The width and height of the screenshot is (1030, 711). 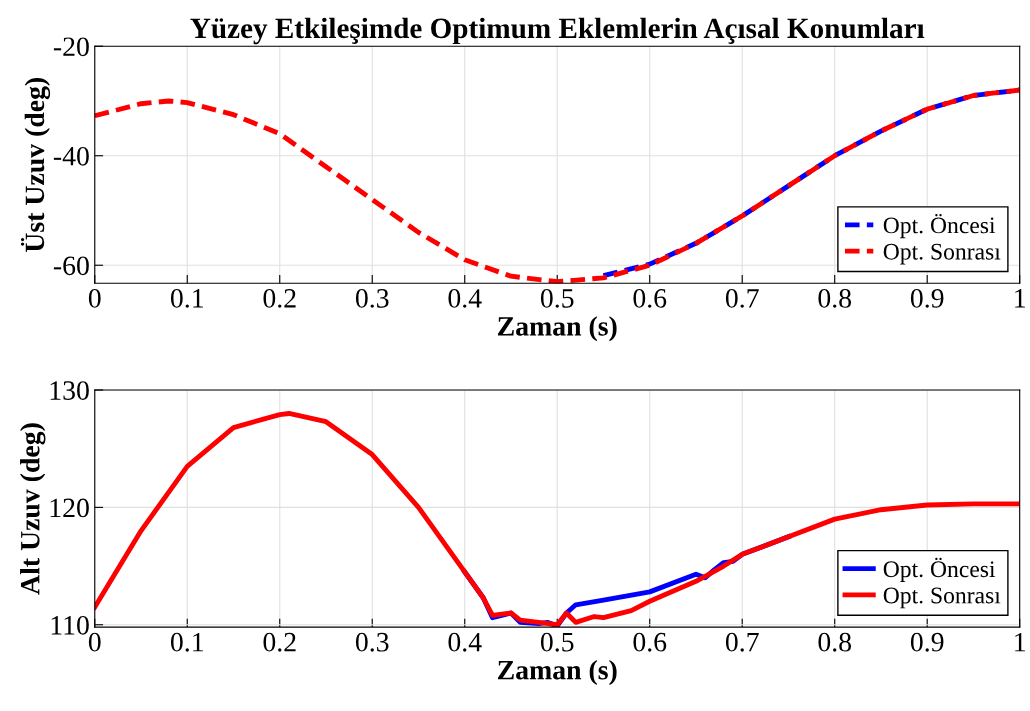 What do you see at coordinates (35, 165) in the screenshot?
I see `y-axis-title: Üst Uzuv (deg)` at bounding box center [35, 165].